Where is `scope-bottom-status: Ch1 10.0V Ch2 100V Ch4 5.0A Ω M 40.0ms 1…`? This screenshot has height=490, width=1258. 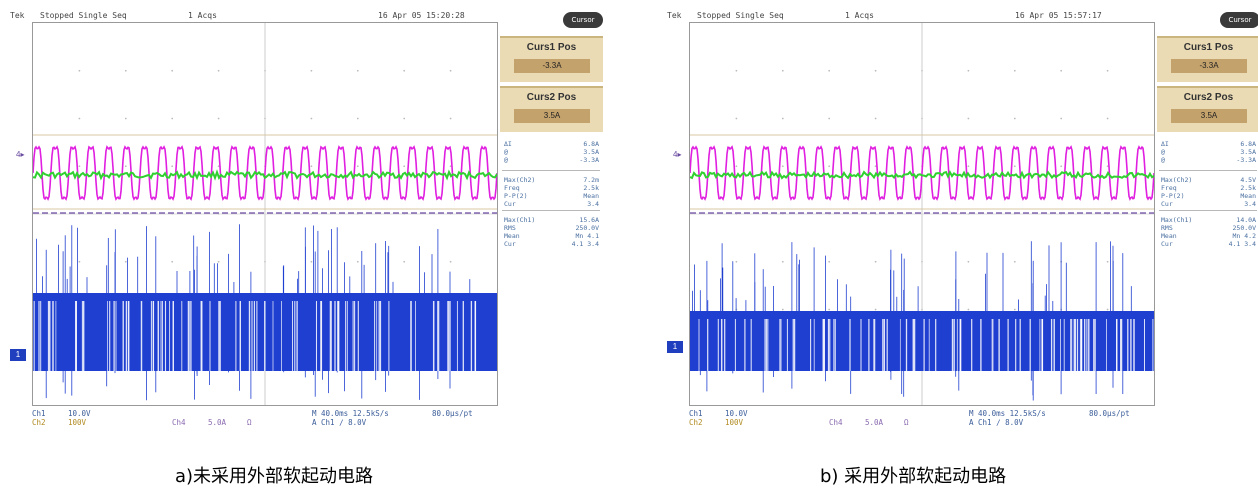 scope-bottom-status: Ch1 10.0V Ch2 100V Ch4 5.0A Ω M 40.0ms 1… is located at coordinates (265, 422).